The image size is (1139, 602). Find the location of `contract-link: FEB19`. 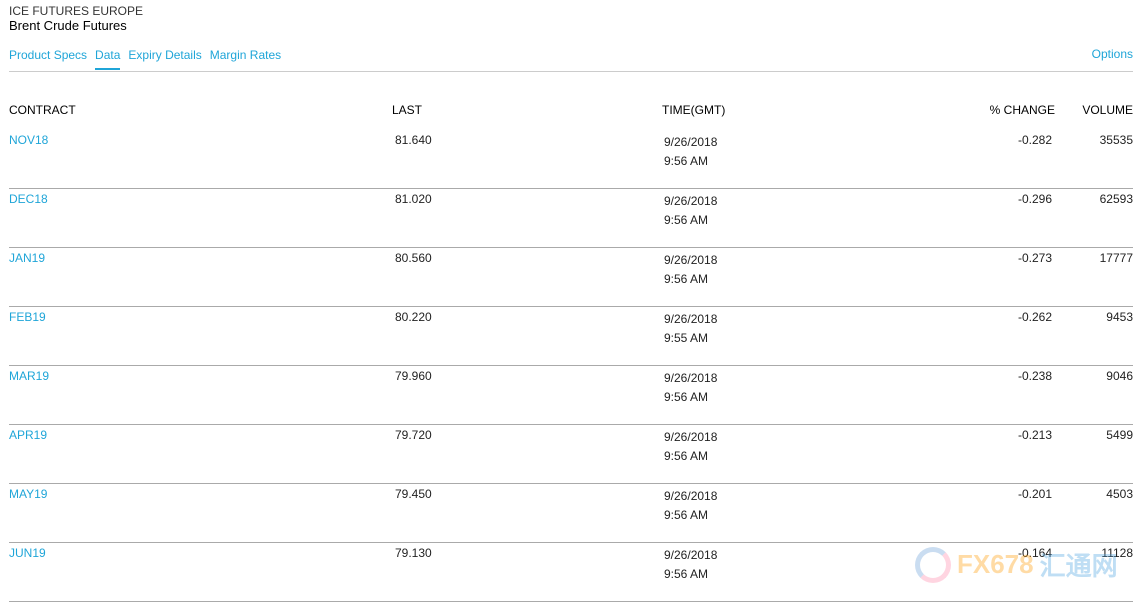

contract-link: FEB19 is located at coordinates (27, 317).